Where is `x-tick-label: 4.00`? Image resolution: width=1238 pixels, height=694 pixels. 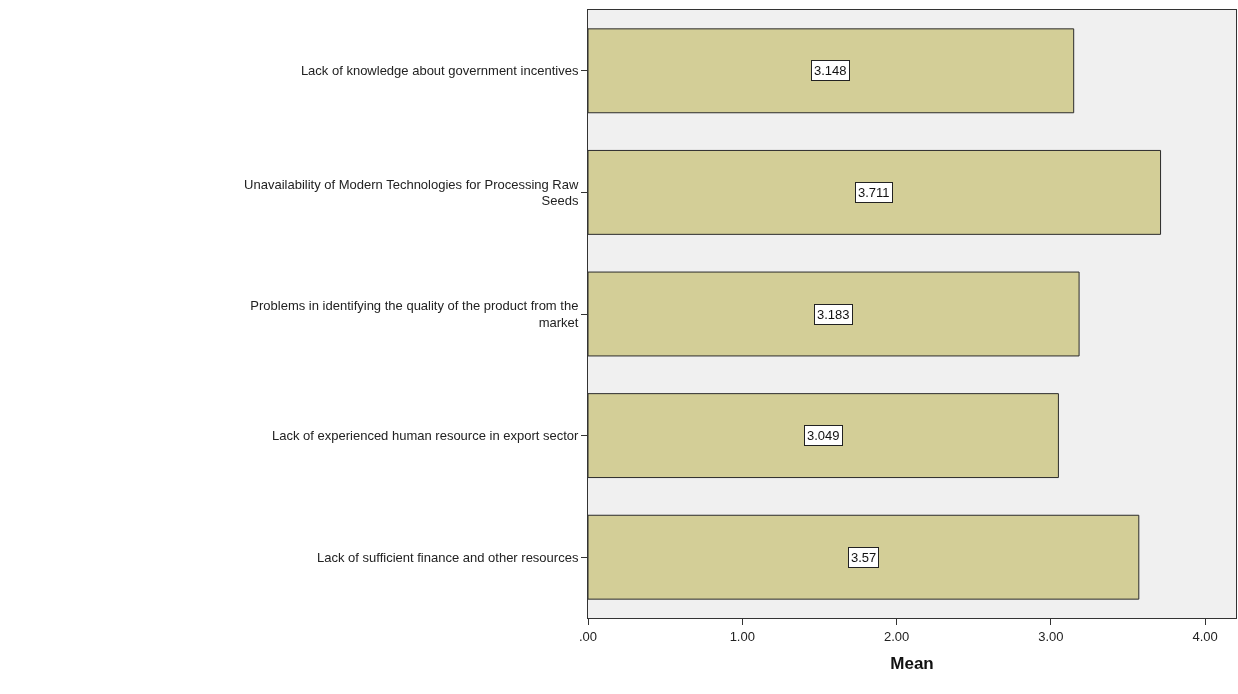 x-tick-label: 4.00 is located at coordinates (1205, 636).